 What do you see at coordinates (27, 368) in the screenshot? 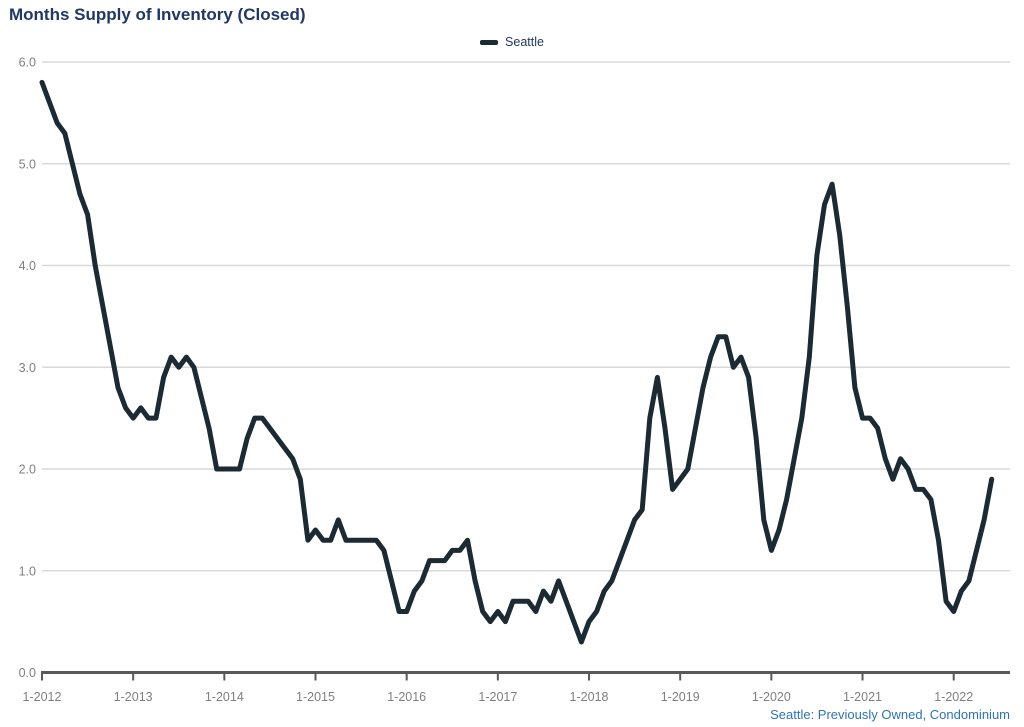
I see `y-tick-label: 3.0` at bounding box center [27, 368].